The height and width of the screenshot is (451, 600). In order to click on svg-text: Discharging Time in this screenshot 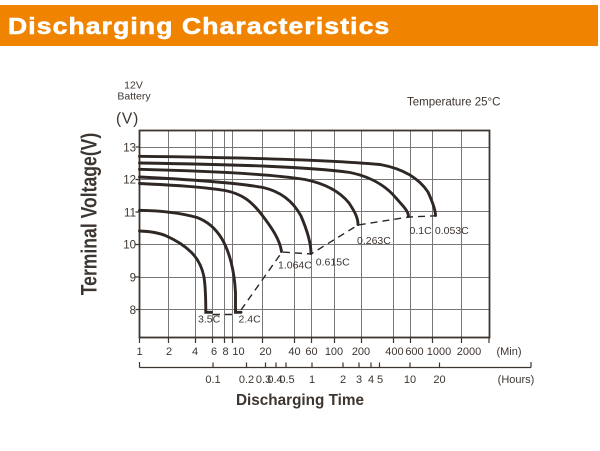, I will do `click(300, 400)`.